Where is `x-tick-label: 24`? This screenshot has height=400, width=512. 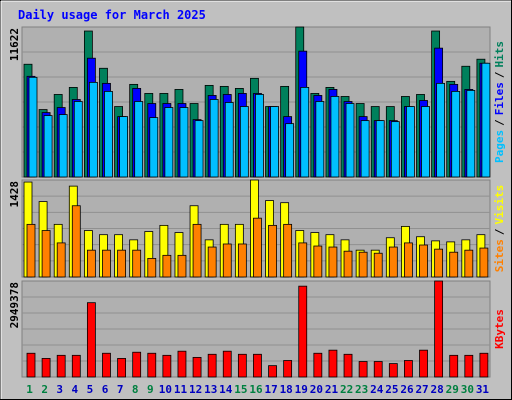 x-tick-label: 24 is located at coordinates (377, 389).